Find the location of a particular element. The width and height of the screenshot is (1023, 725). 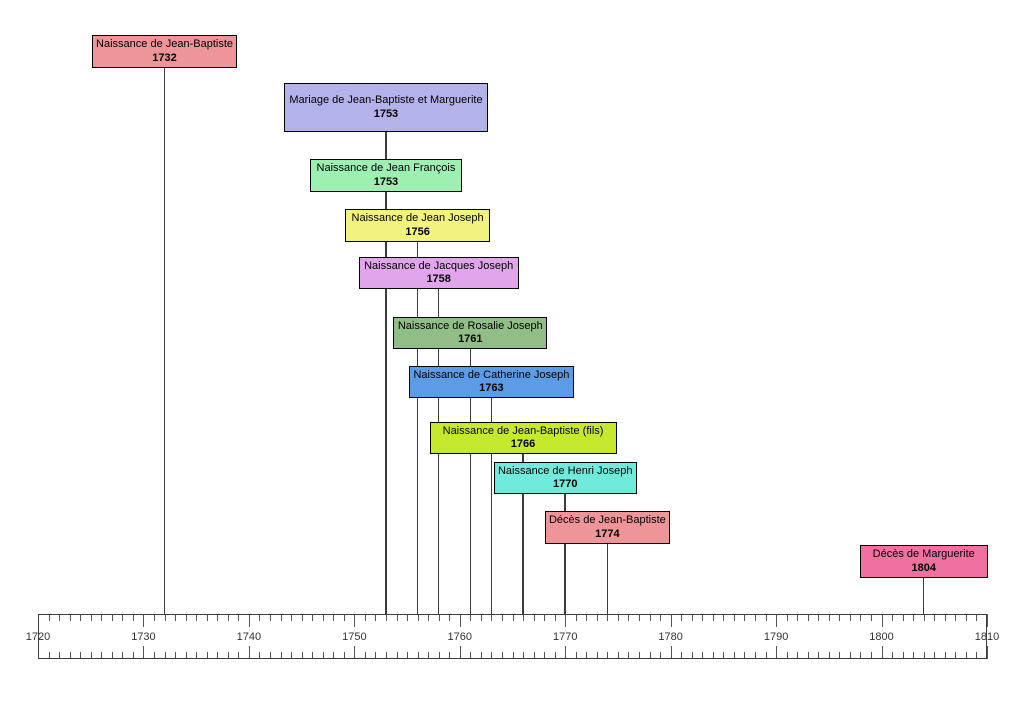

event-year: 1774 is located at coordinates (607, 533).